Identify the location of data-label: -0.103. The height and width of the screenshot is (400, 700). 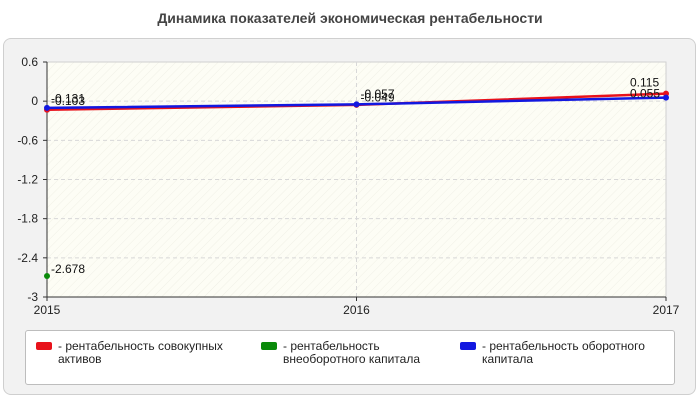
(68, 101).